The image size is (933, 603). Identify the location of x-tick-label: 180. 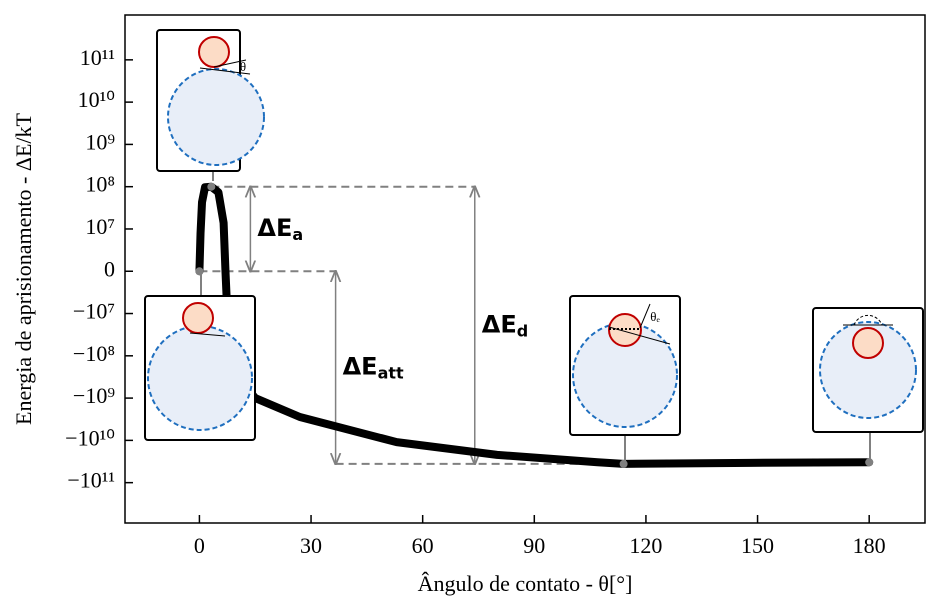
(869, 545).